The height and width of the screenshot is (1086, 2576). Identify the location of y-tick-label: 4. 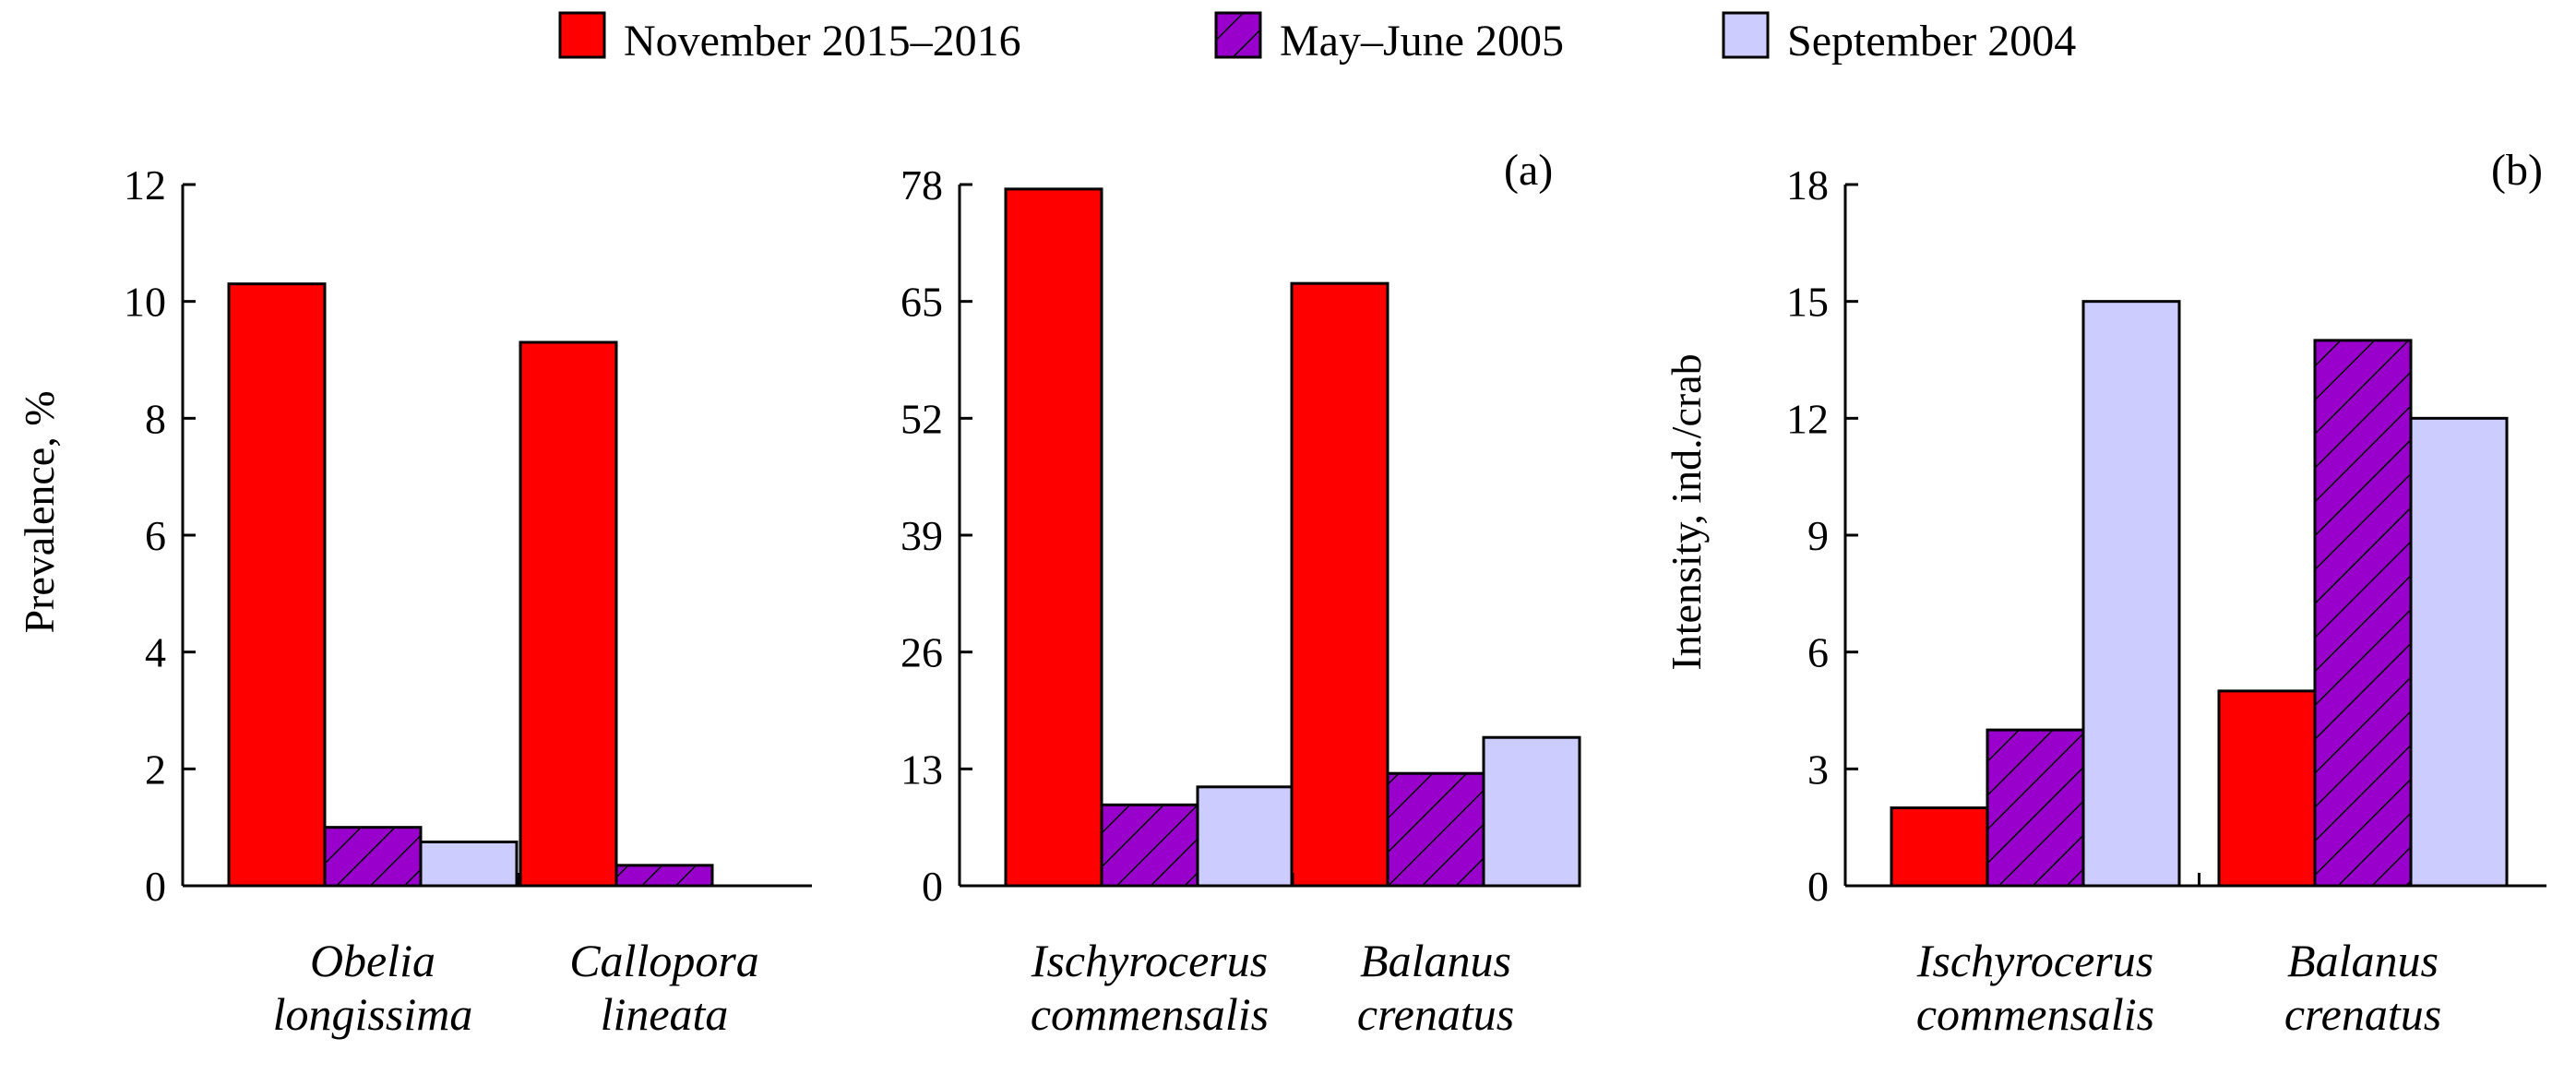
(155, 652).